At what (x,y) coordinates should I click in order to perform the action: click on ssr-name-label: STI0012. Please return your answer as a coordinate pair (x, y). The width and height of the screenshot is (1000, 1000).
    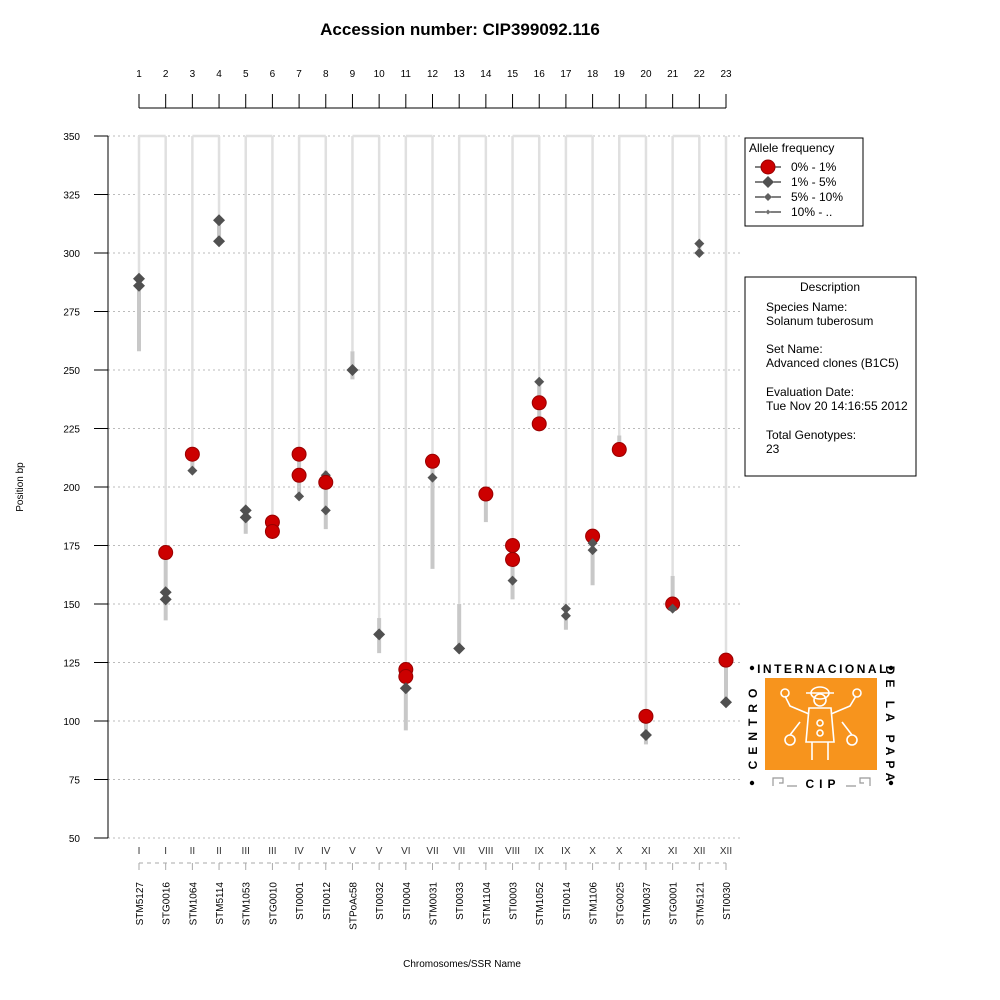
    Looking at the image, I should click on (327, 901).